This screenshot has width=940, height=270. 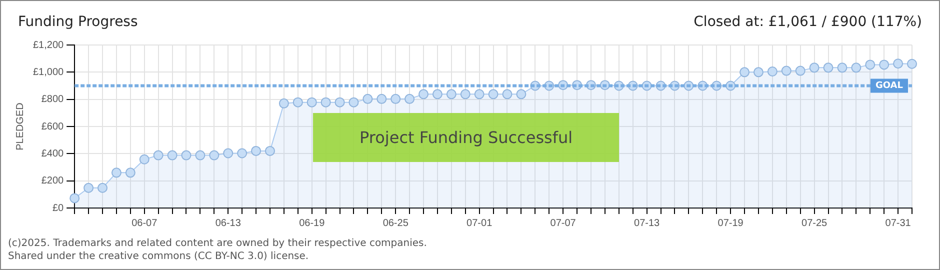 What do you see at coordinates (808, 22) in the screenshot?
I see `chart-subtitle: Closed at: £1,061 / £900 (117%)` at bounding box center [808, 22].